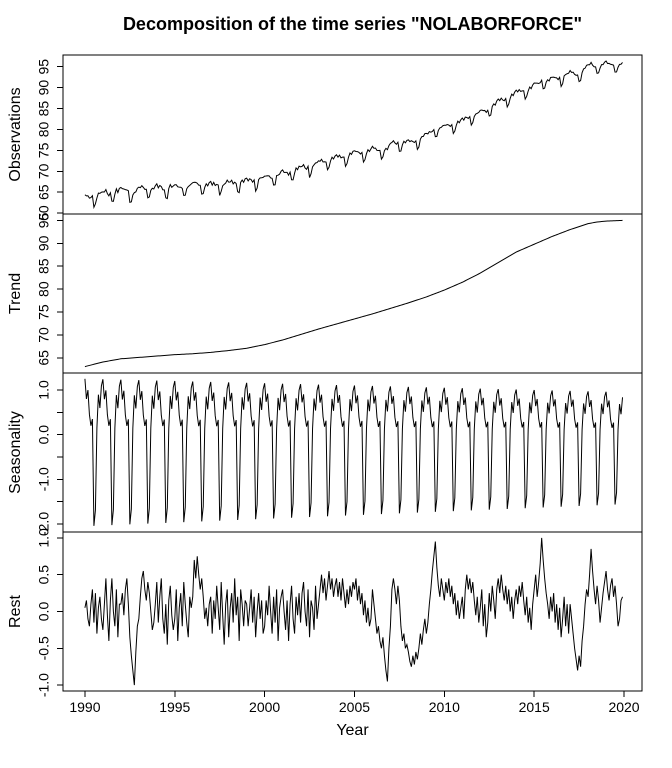 The width and height of the screenshot is (672, 768). I want to click on y-tick-label-trend: 65, so click(44, 358).